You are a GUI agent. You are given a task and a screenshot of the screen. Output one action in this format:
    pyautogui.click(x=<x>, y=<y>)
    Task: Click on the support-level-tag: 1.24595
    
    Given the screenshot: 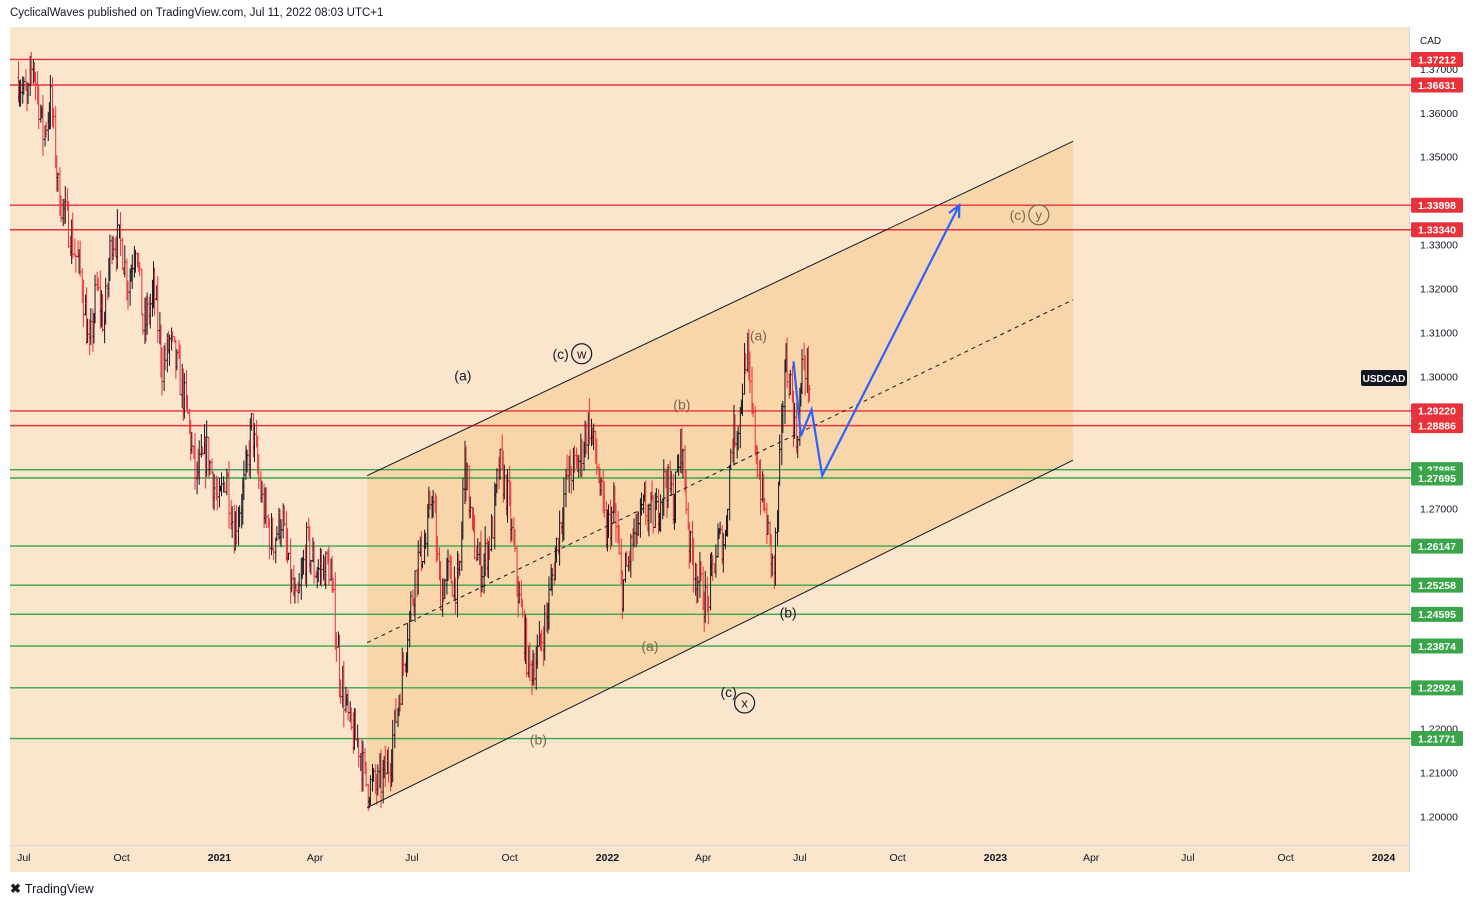 What is the action you would take?
    pyautogui.click(x=1437, y=615)
    